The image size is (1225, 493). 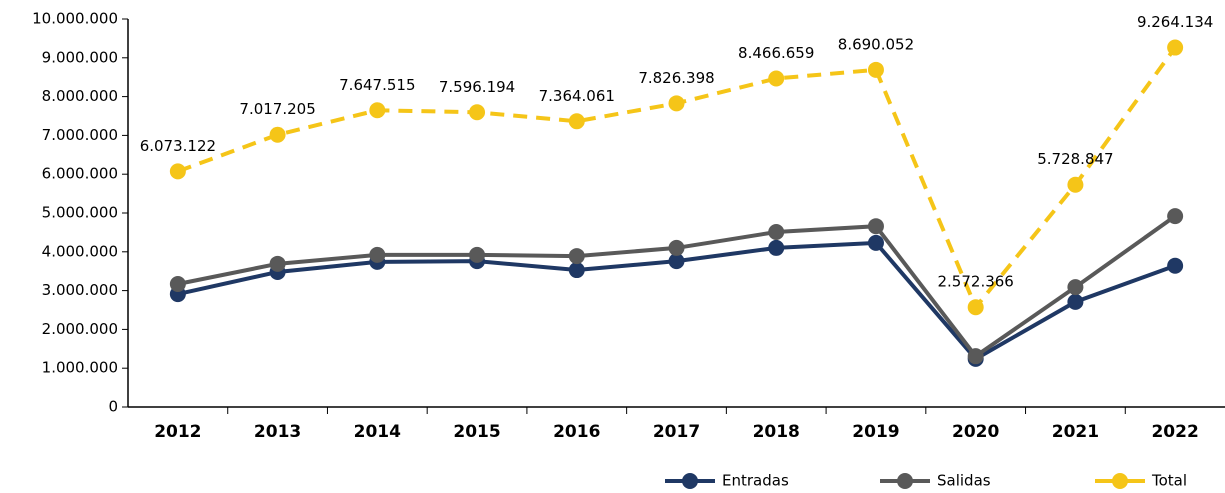 I want to click on data-label: 7.647.515, so click(x=377, y=85).